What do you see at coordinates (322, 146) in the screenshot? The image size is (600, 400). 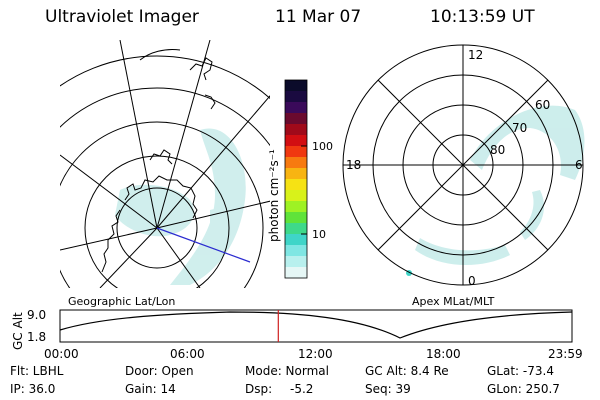 I see `colorbar-tick-100: 100` at bounding box center [322, 146].